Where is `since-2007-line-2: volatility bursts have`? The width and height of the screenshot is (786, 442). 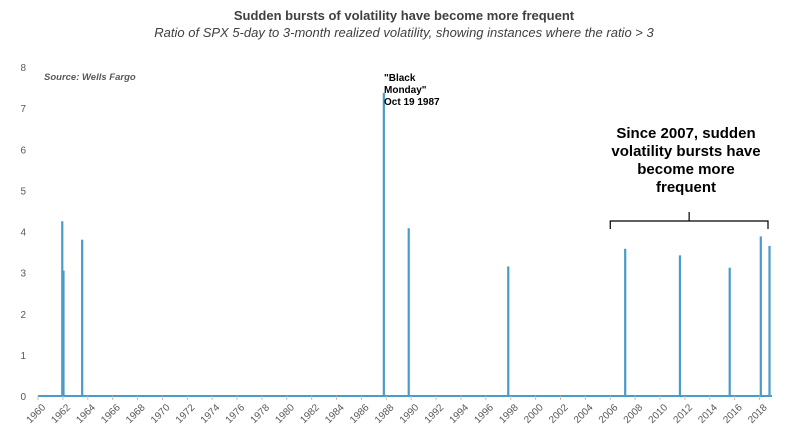
since-2007-line-2: volatility bursts have is located at coordinates (685, 151).